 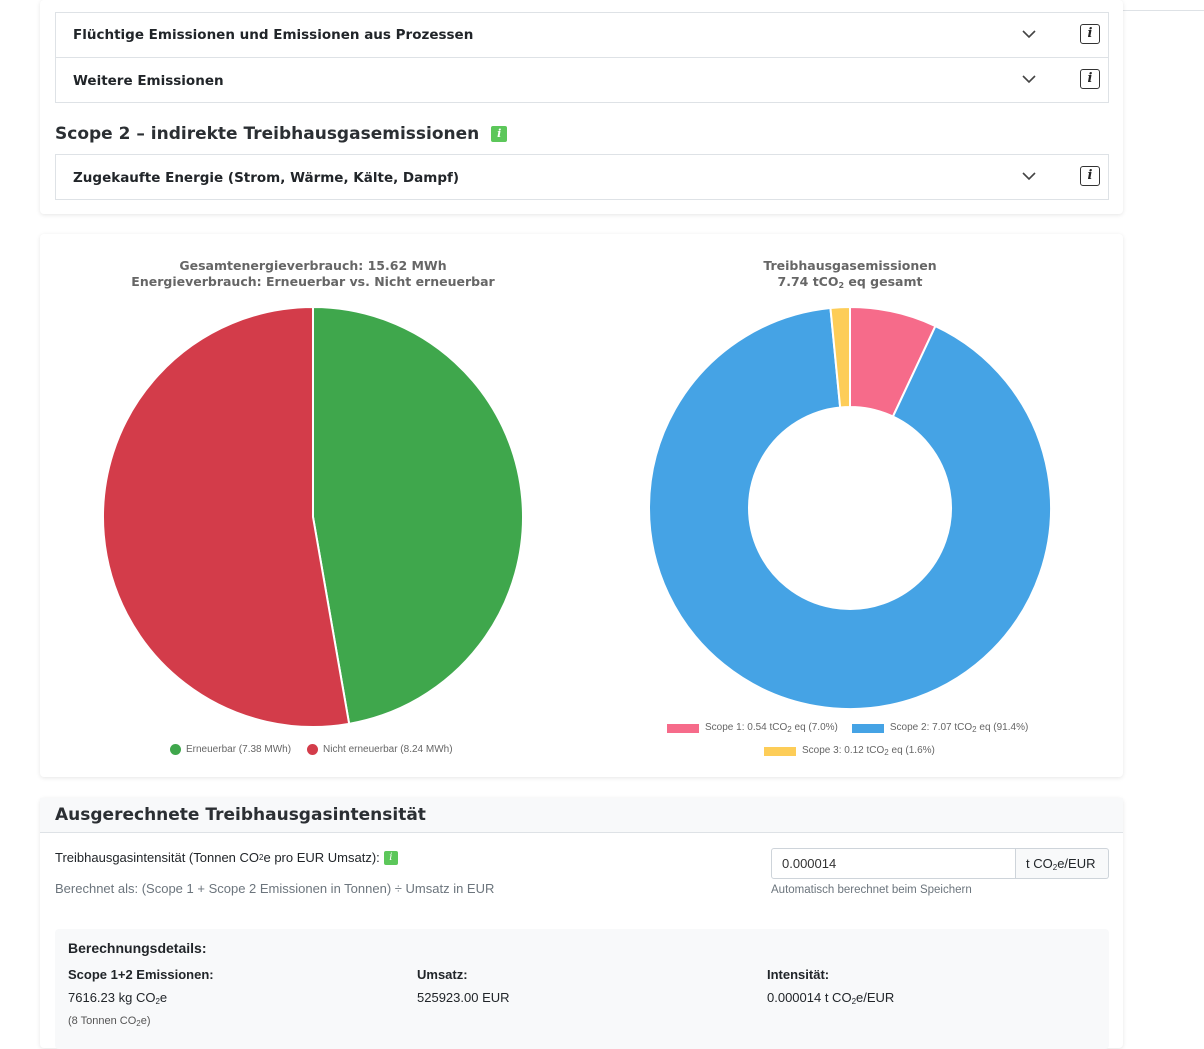 I want to click on ghg-chart-title-line1: Treibhausgasemissionen, so click(x=850, y=265).